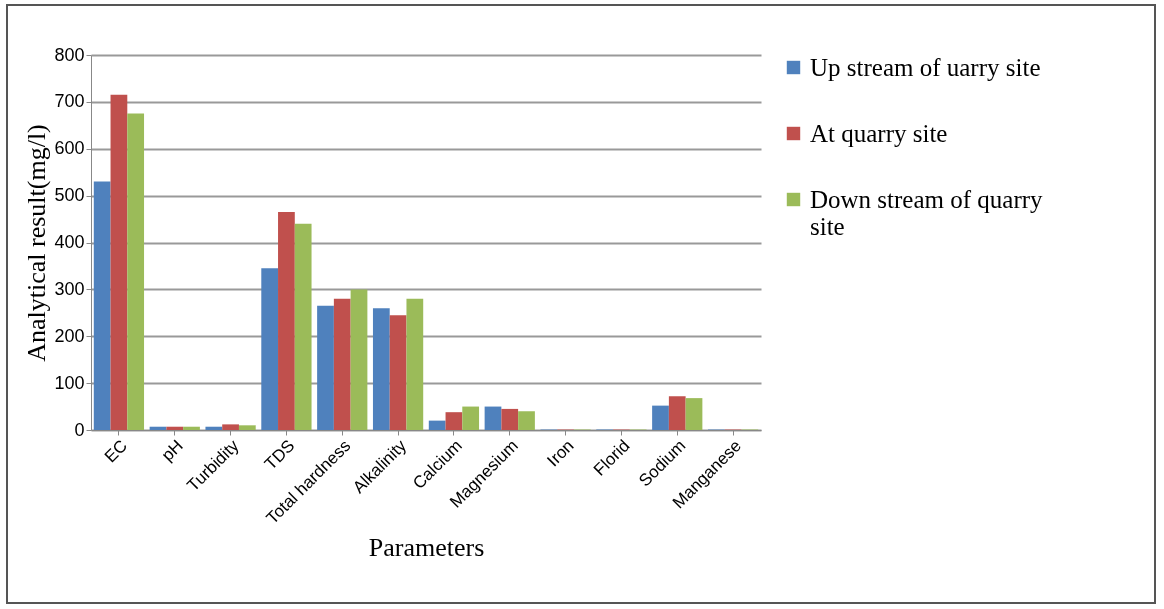  Describe the element at coordinates (69, 288) in the screenshot. I see `y-tick-label: 300` at that location.